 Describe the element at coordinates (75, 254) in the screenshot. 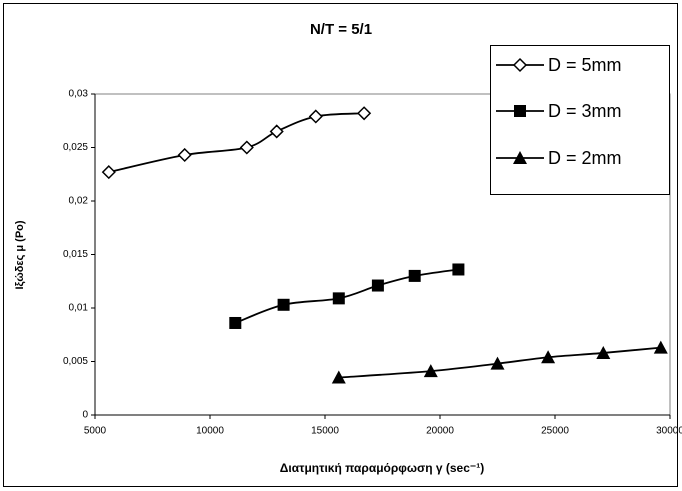

I see `y-tick-label: 0,015` at that location.